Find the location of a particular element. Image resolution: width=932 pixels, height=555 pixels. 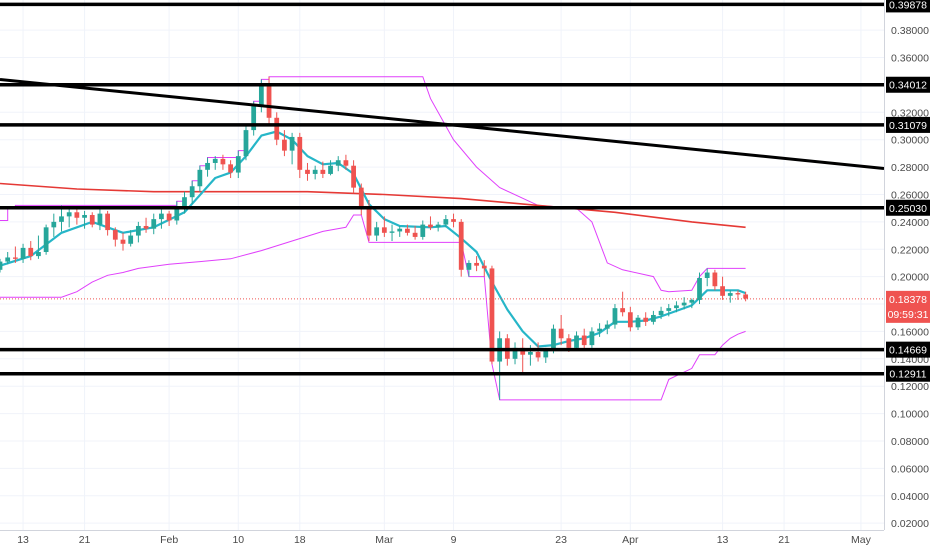

time-tick-label: 23 is located at coordinates (561, 540).